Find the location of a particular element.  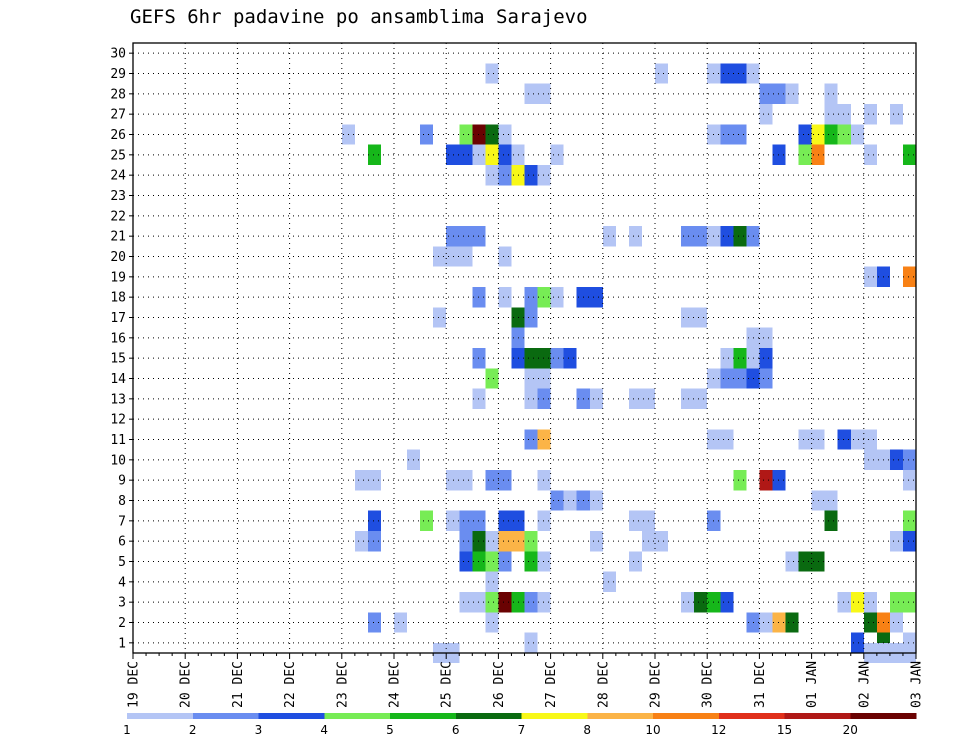

colorbar-label: 6 is located at coordinates (456, 730).